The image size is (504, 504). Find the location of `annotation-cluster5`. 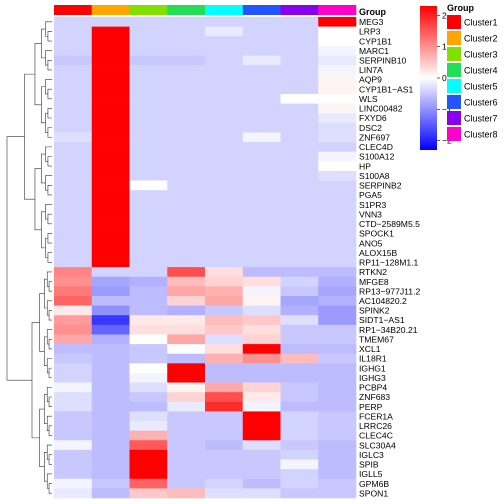

annotation-cluster5 is located at coordinates (224, 10).